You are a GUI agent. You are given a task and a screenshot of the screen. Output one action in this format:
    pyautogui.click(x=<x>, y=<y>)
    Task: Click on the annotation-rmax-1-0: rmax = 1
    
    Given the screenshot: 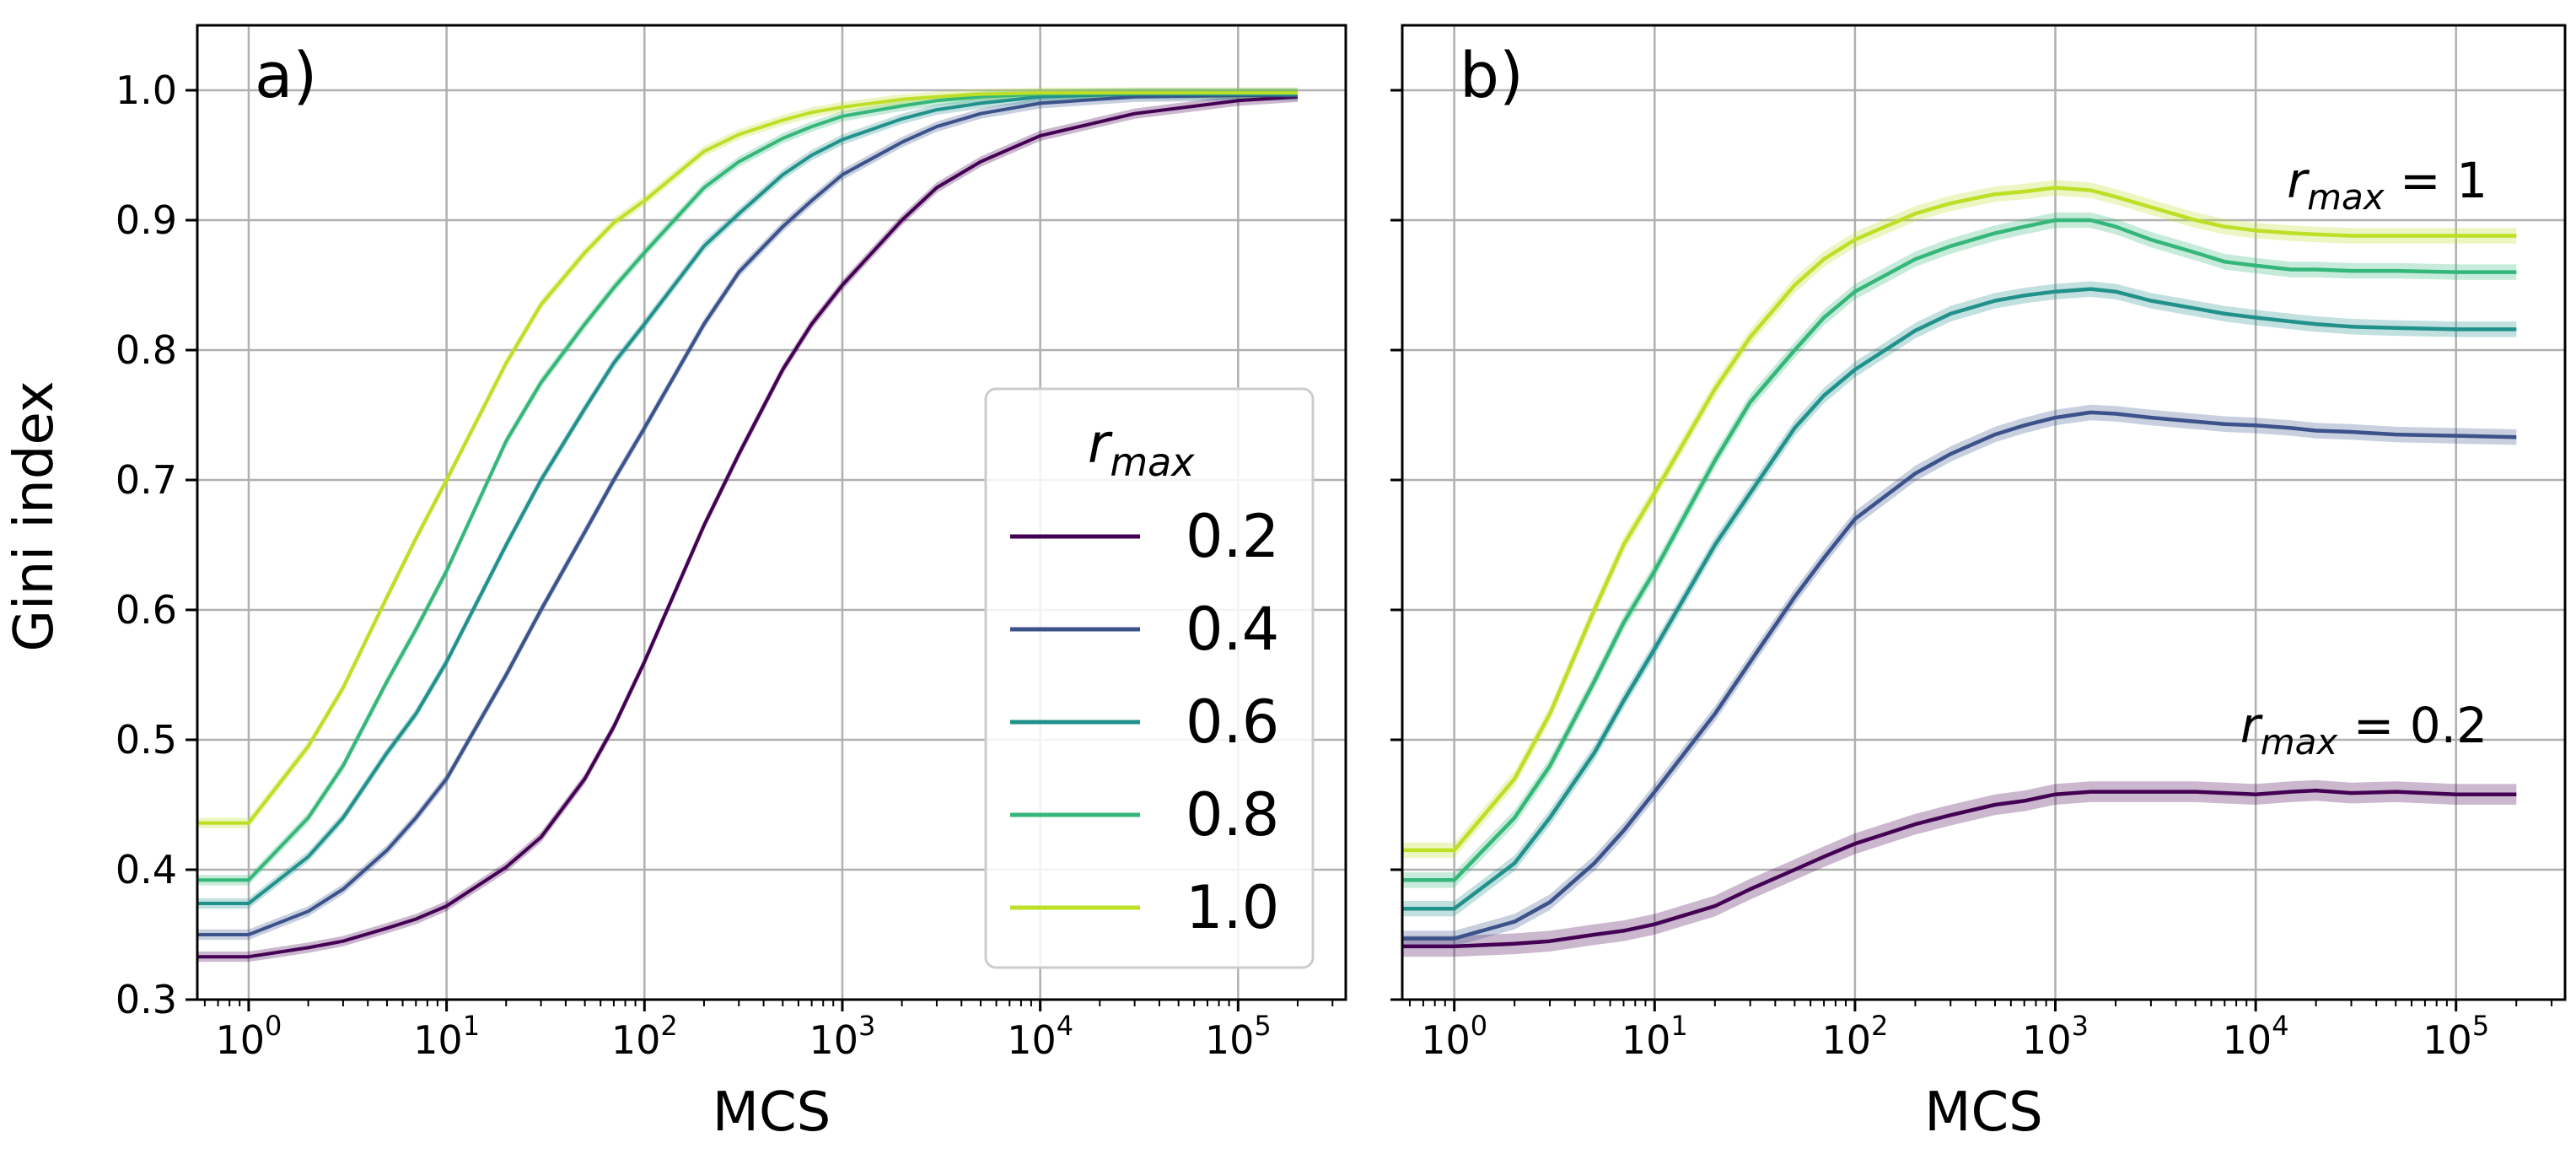 What is the action you would take?
    pyautogui.click(x=2387, y=185)
    